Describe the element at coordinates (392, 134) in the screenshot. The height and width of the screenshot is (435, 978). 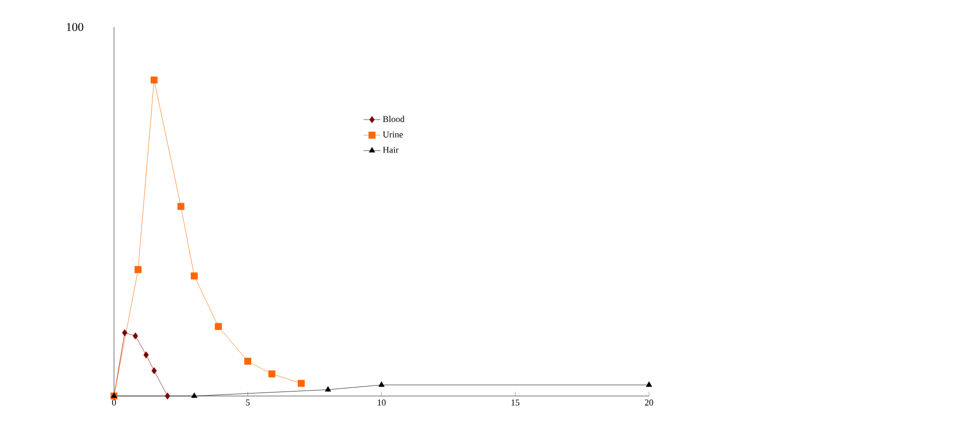
I see `legend-label: Urine` at that location.